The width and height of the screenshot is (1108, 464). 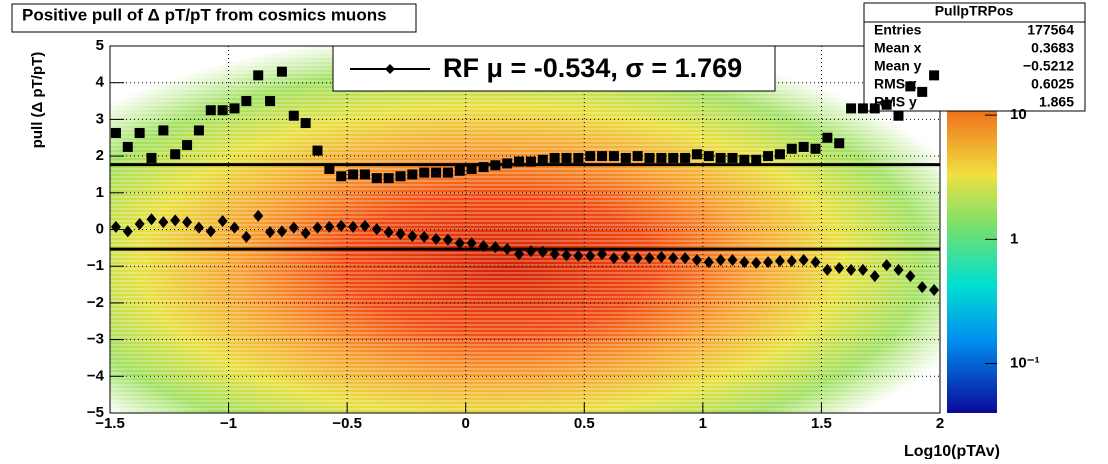 I want to click on y-tick-label: 2, so click(x=100, y=155).